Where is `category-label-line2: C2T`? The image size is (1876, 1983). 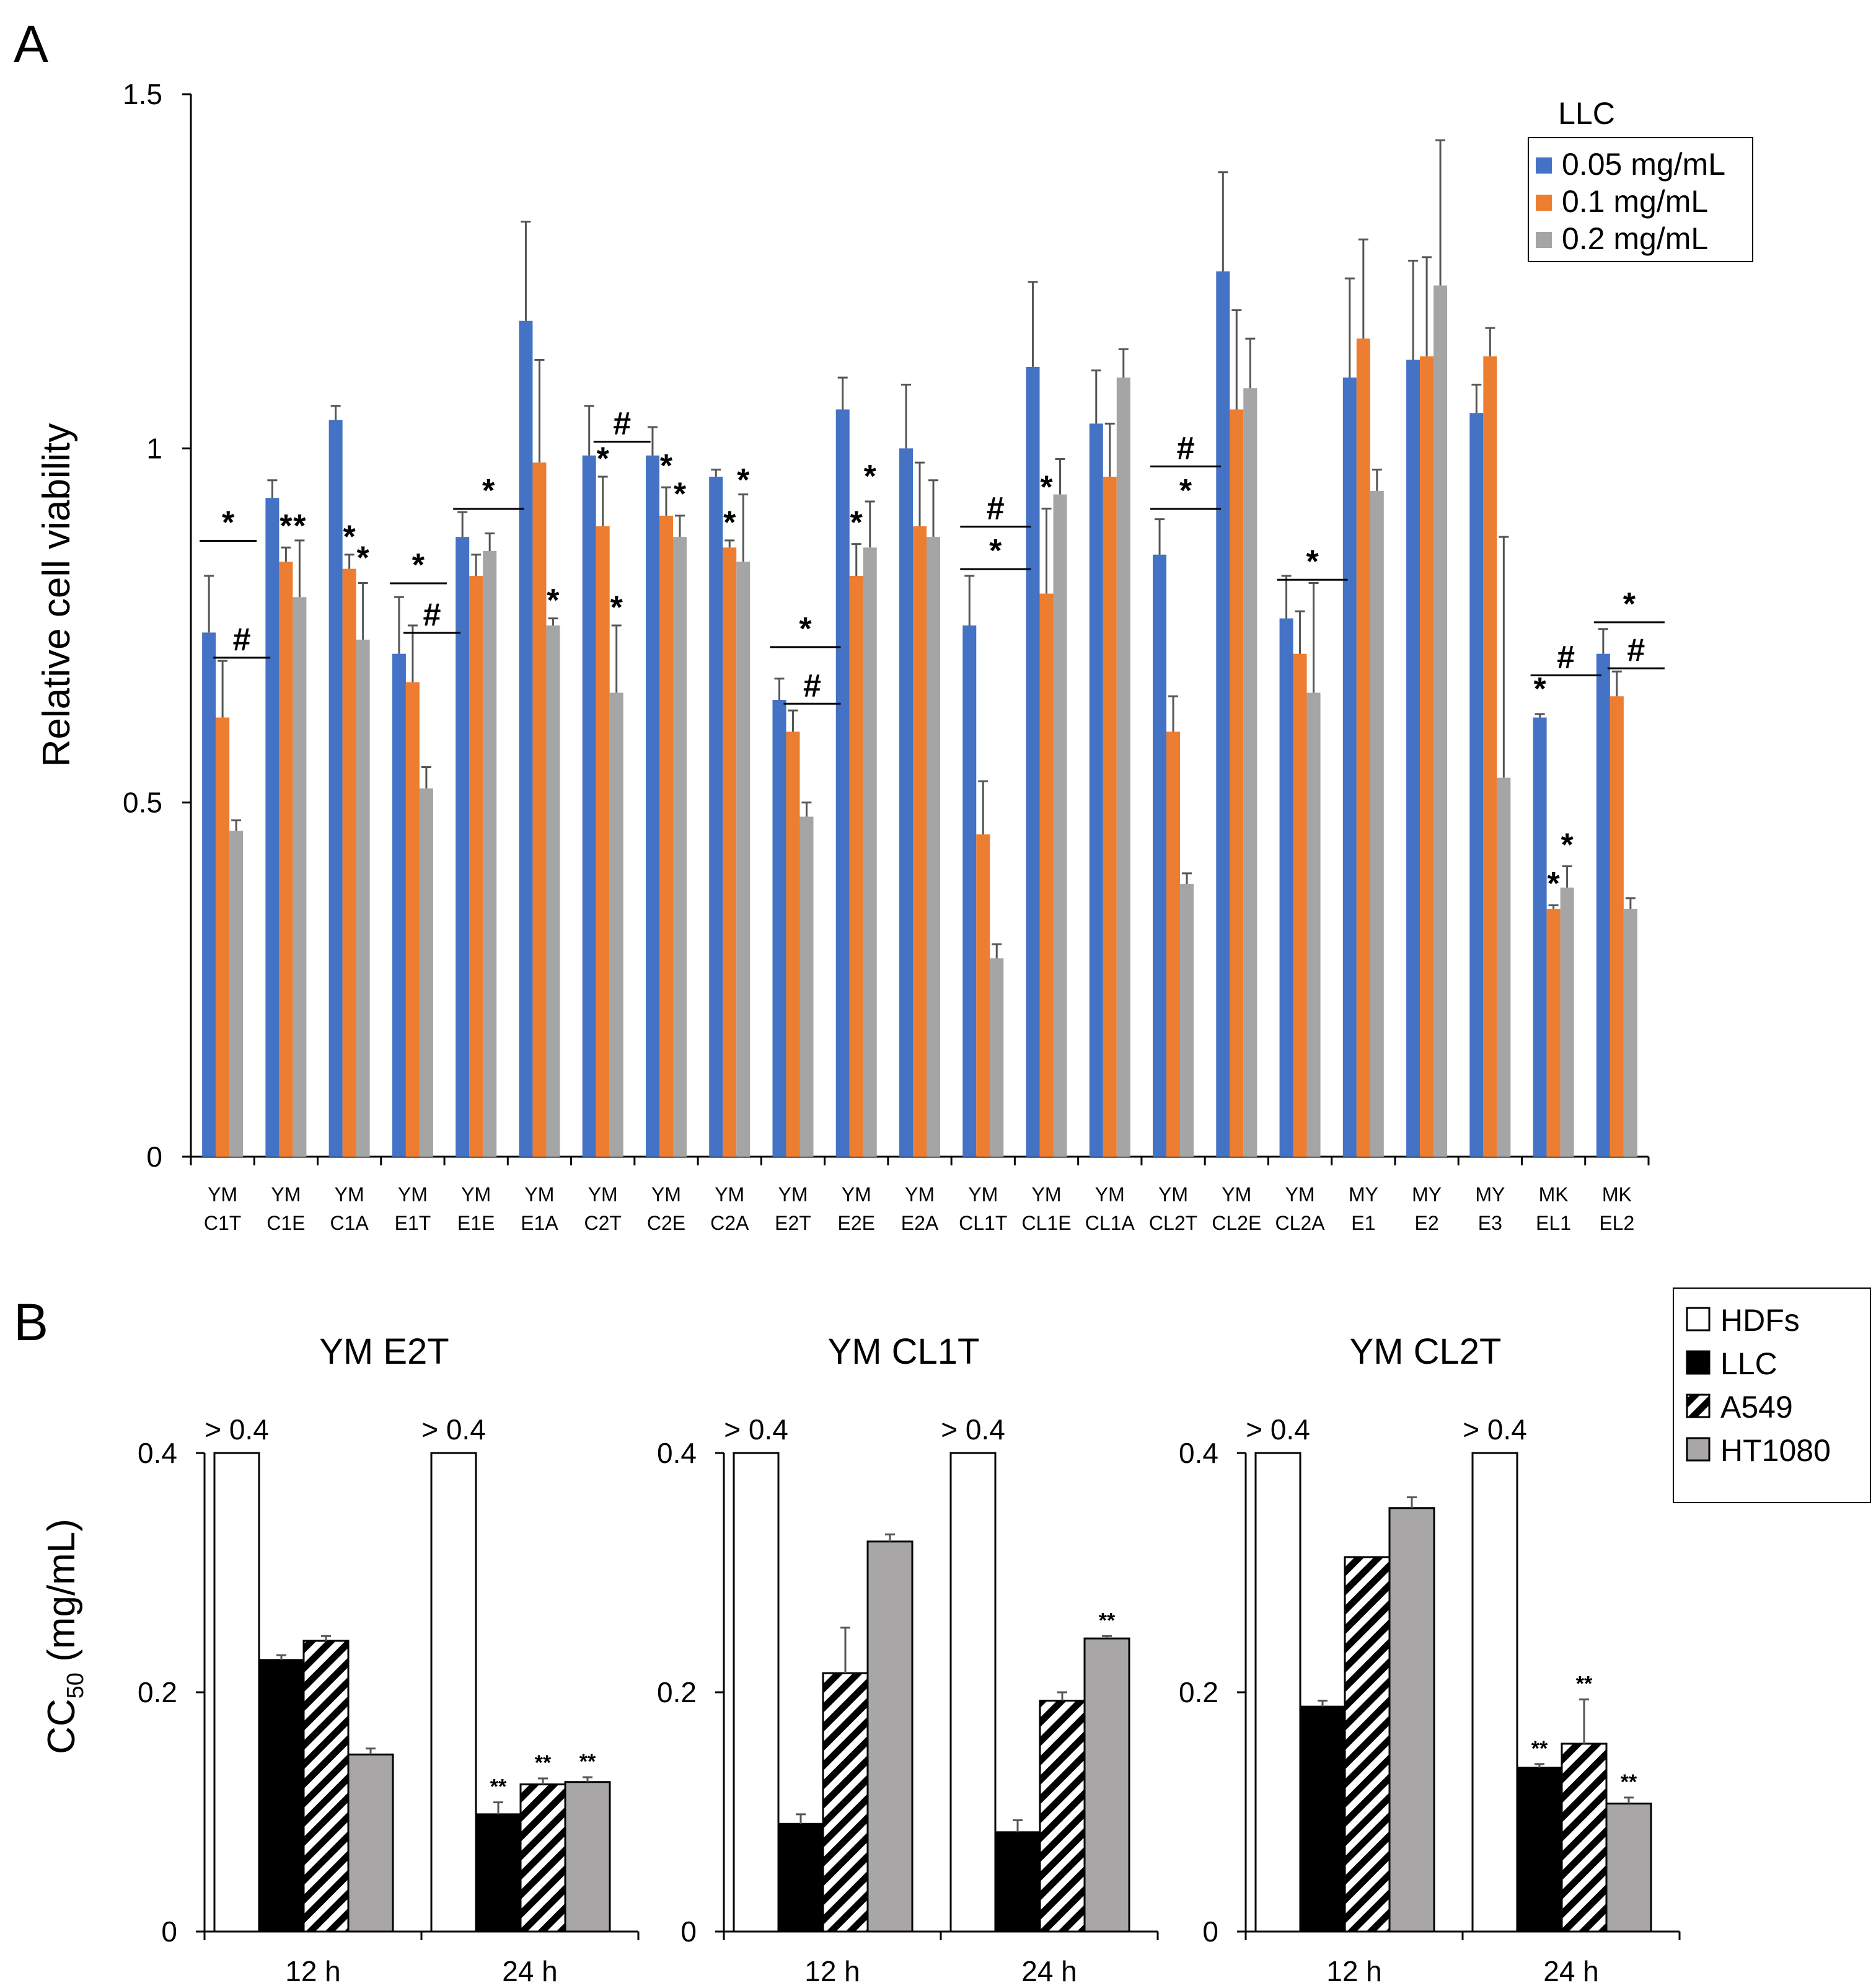
category-label-line2: C2T is located at coordinates (602, 1223).